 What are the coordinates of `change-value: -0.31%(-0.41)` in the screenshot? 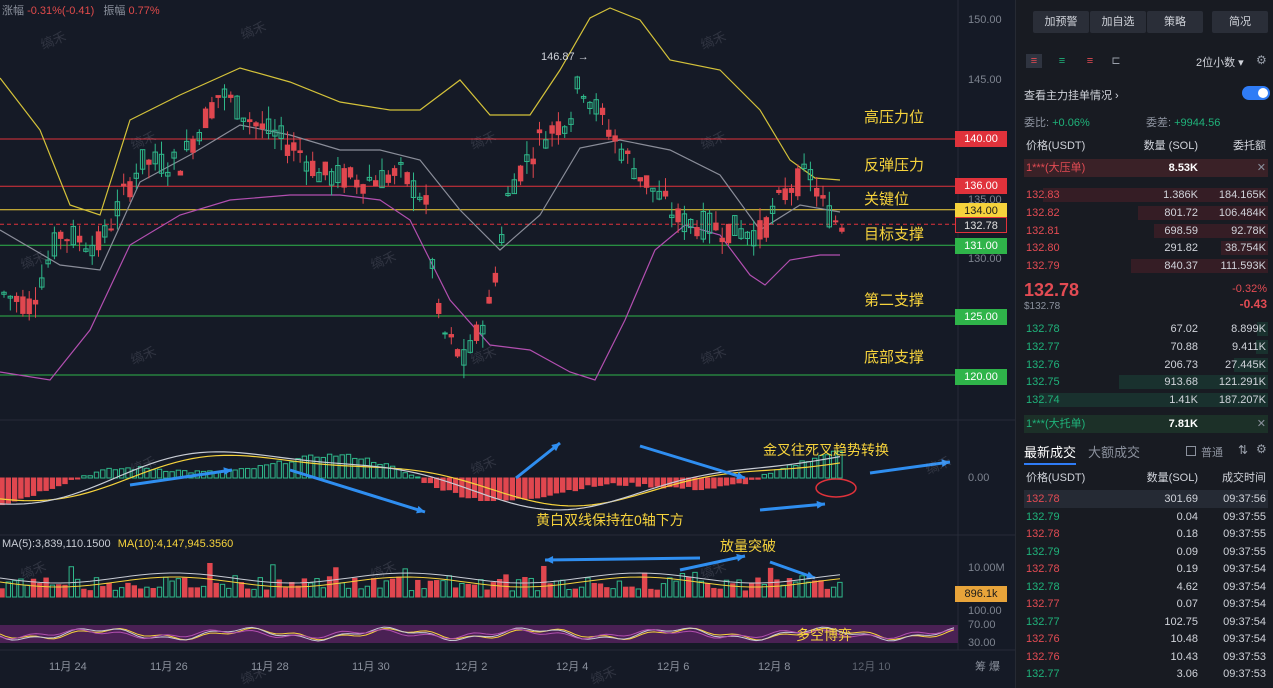 It's located at (61, 11).